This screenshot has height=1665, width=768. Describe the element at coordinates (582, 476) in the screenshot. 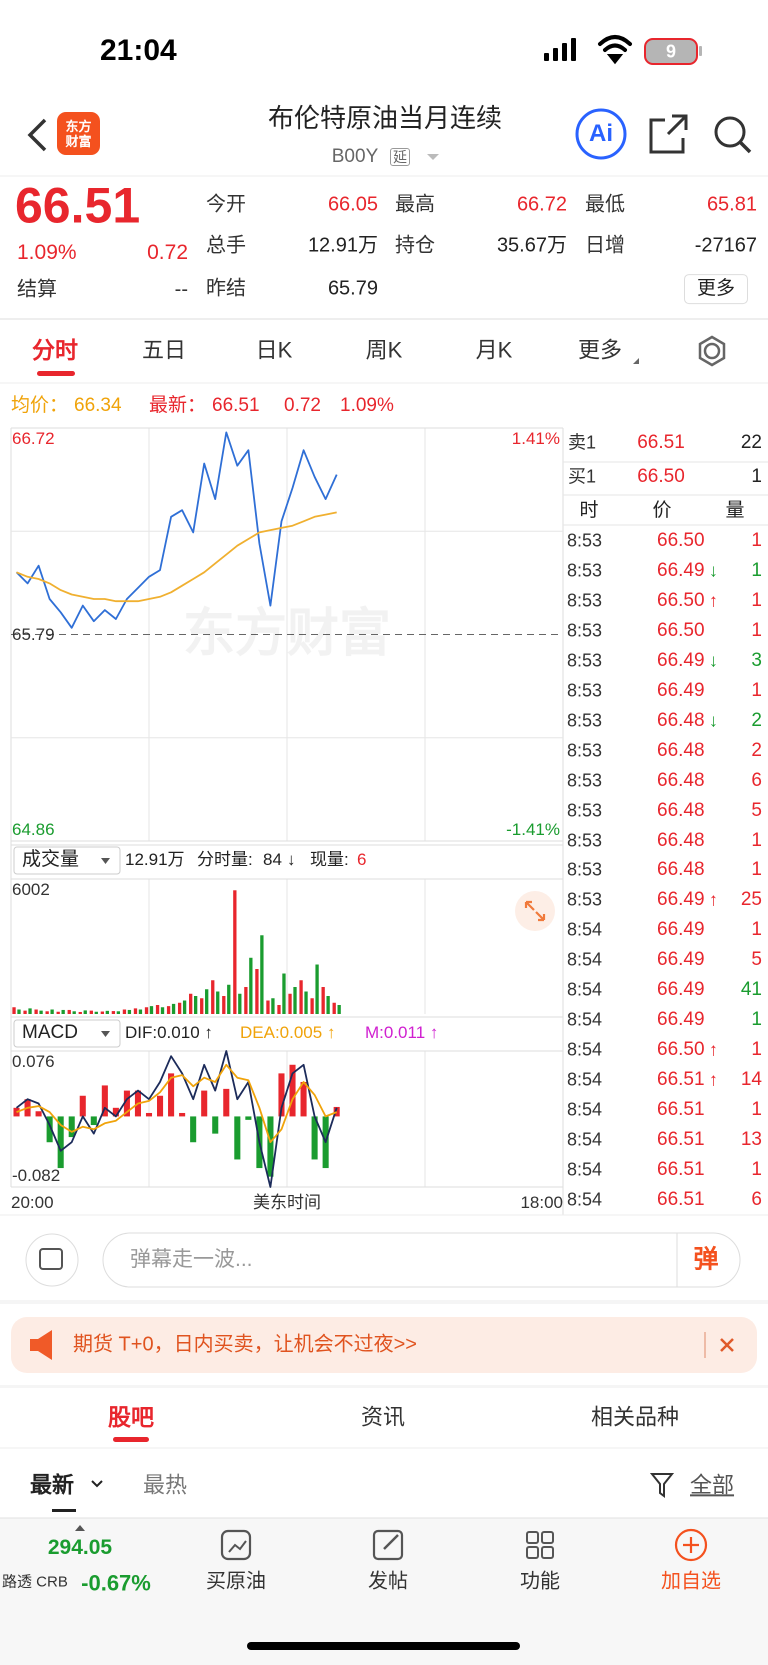

I see `book-label: 买1` at that location.